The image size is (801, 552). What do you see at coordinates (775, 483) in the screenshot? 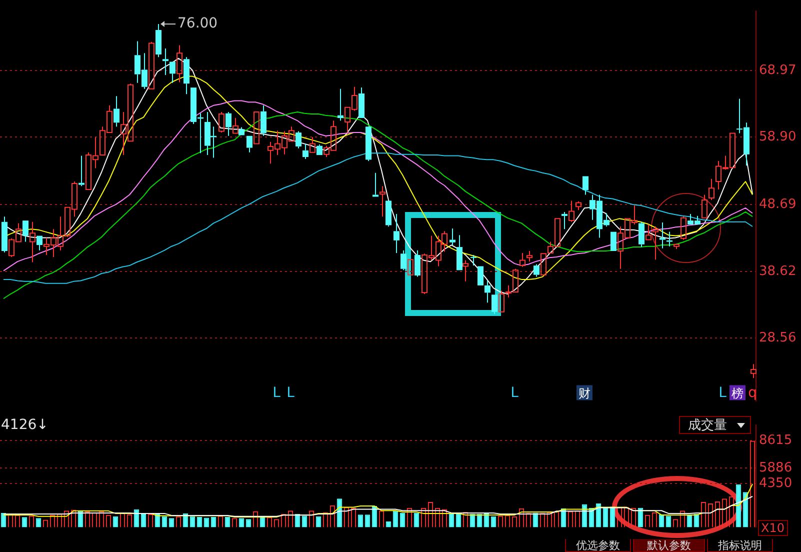
I see `y-tick-label: 4350` at bounding box center [775, 483].